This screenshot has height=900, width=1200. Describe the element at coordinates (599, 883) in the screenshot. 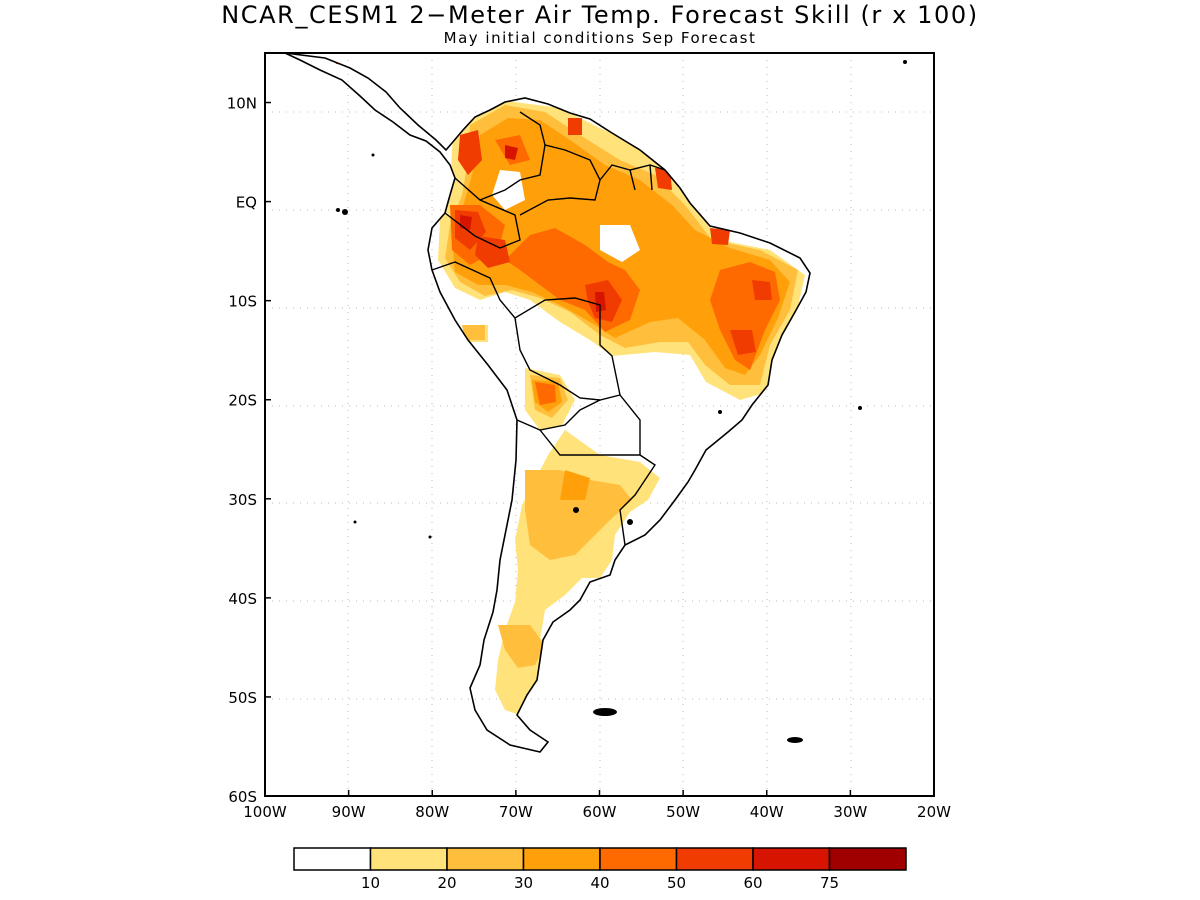

I see `colorbar-label: 40` at that location.